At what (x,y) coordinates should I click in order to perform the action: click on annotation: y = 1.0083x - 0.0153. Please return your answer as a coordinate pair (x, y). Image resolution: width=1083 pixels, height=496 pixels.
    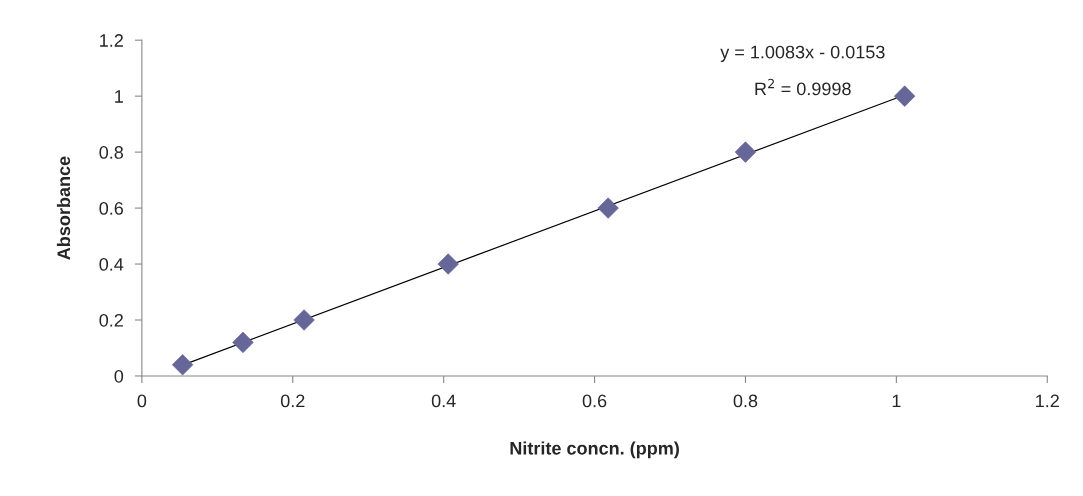
    Looking at the image, I should click on (802, 54).